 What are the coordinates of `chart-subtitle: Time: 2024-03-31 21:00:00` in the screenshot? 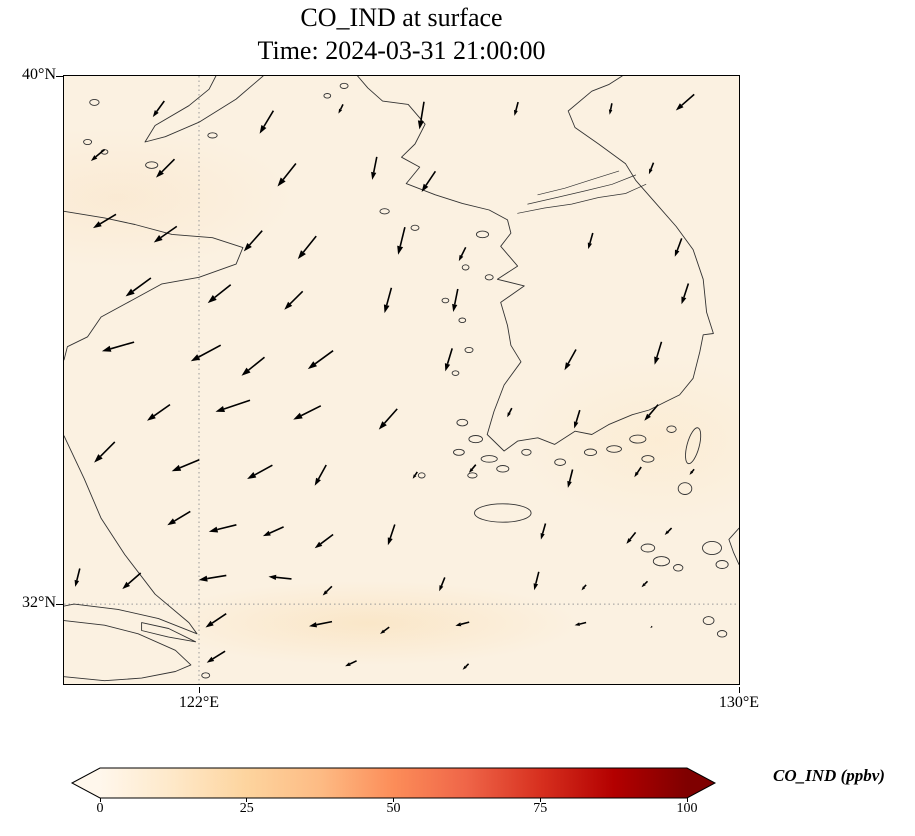 It's located at (401, 50).